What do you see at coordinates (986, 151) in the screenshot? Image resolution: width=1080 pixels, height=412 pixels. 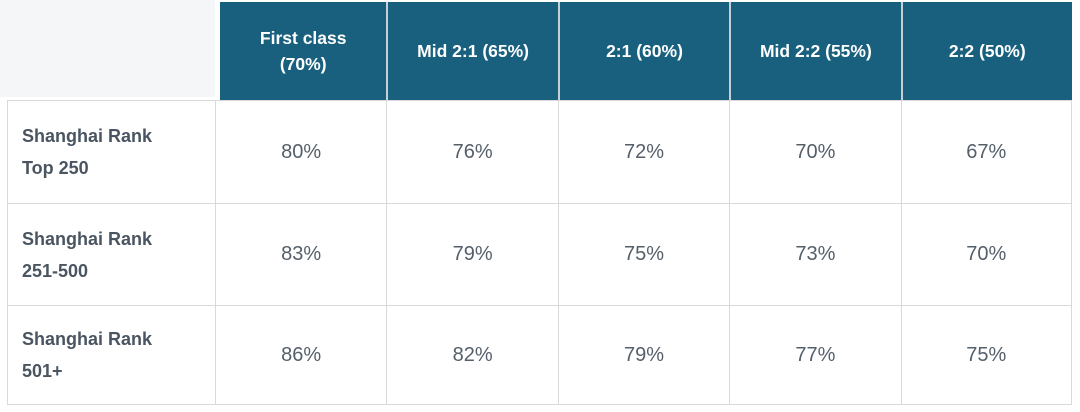 I see `table-cell-value: 67%` at bounding box center [986, 151].